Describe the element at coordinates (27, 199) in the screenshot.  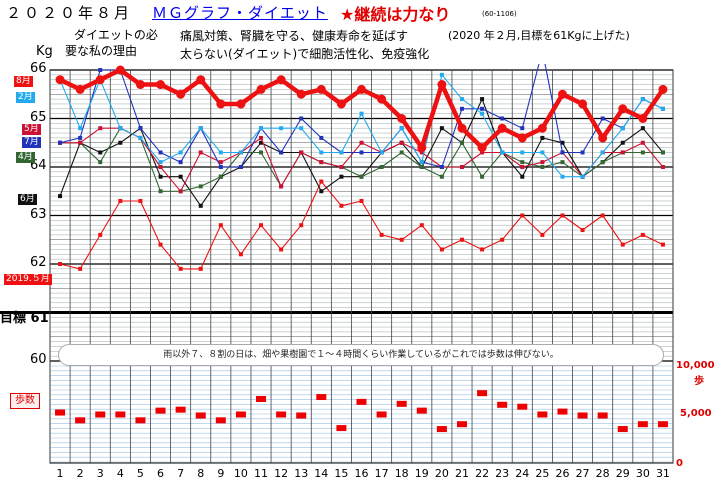
I see `series-tag-jun: 6月` at that location.